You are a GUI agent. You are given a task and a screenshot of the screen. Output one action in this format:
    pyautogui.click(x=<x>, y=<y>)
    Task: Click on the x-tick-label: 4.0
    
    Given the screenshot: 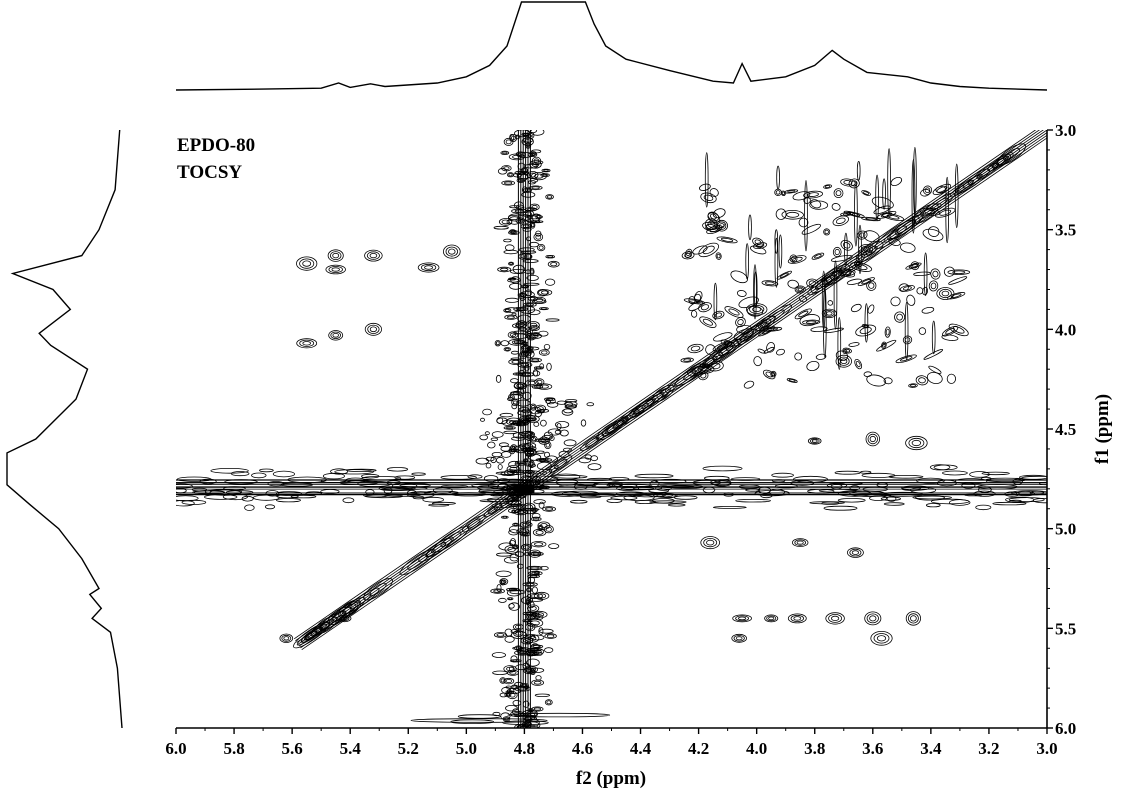 What is the action you would take?
    pyautogui.click(x=756, y=748)
    